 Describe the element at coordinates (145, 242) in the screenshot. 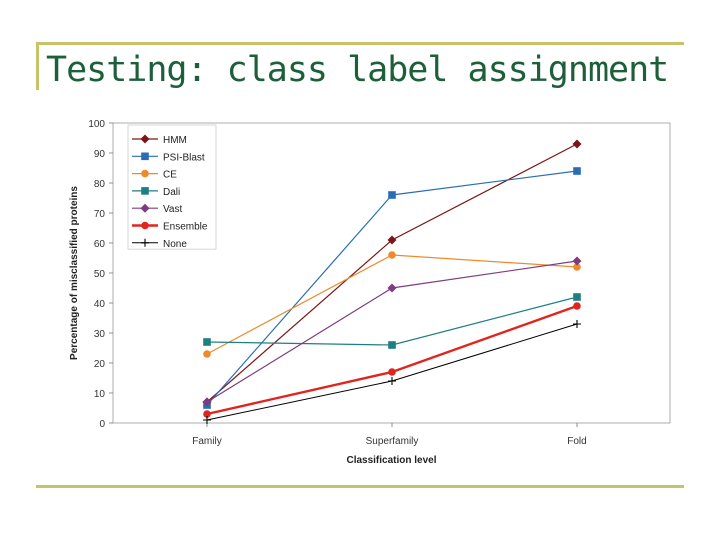

I see `legend-marker-none` at that location.